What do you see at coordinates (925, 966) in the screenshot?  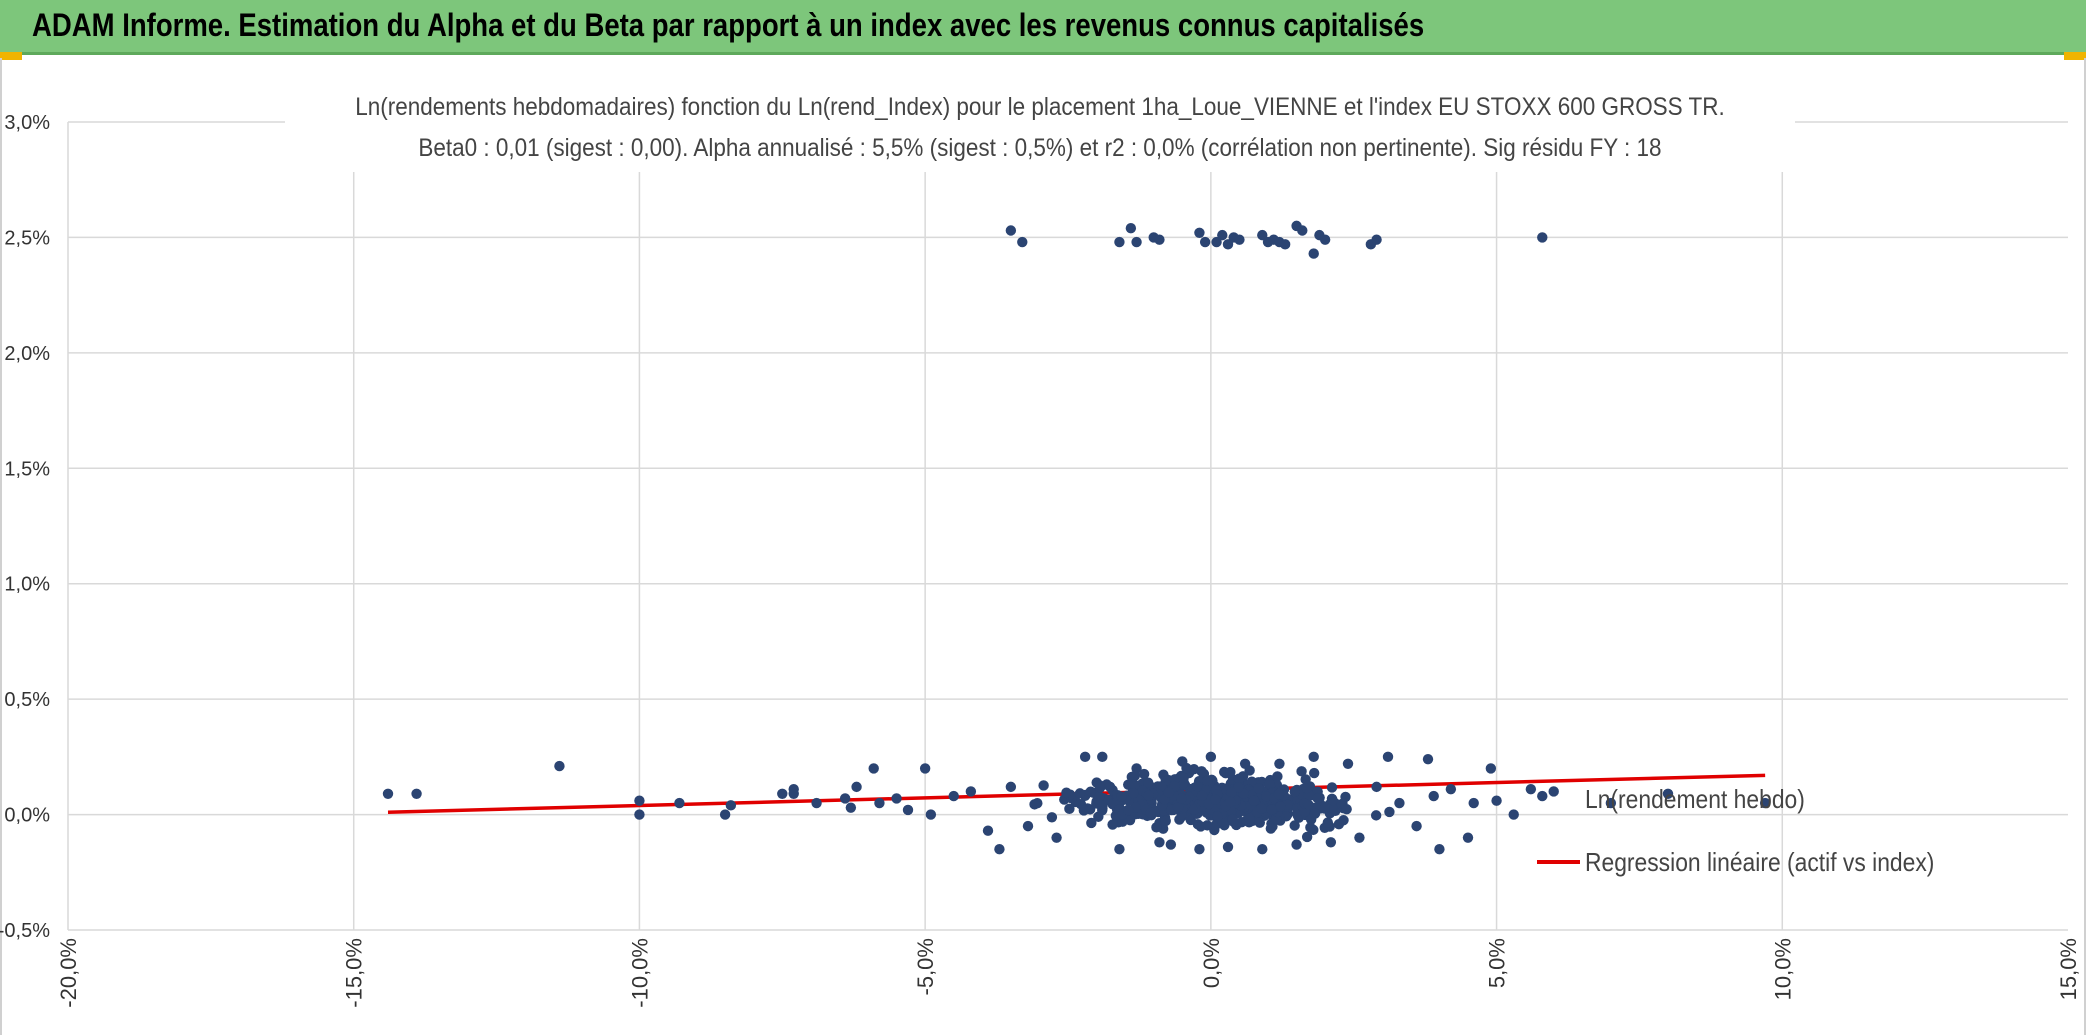 I see `x-tick-label: -5,0%` at bounding box center [925, 966].